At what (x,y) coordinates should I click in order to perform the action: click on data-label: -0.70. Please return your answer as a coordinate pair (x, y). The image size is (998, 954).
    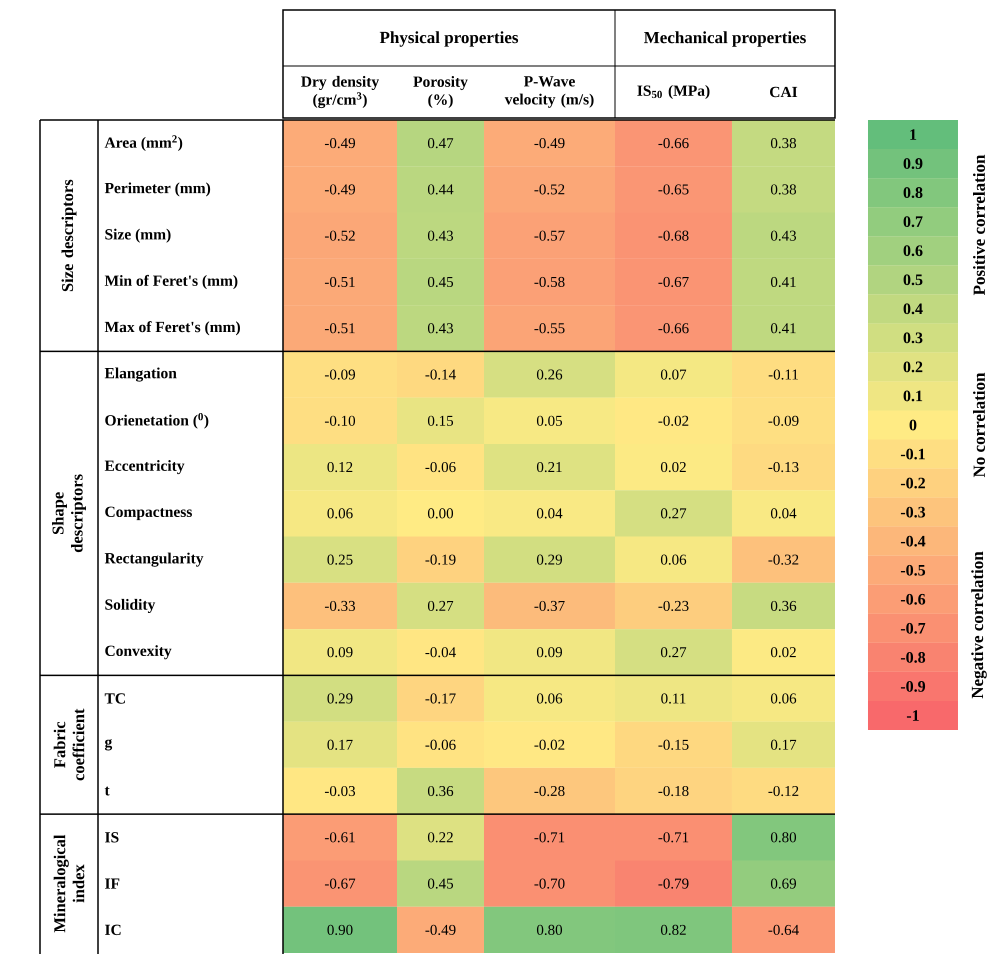
    Looking at the image, I should click on (549, 883).